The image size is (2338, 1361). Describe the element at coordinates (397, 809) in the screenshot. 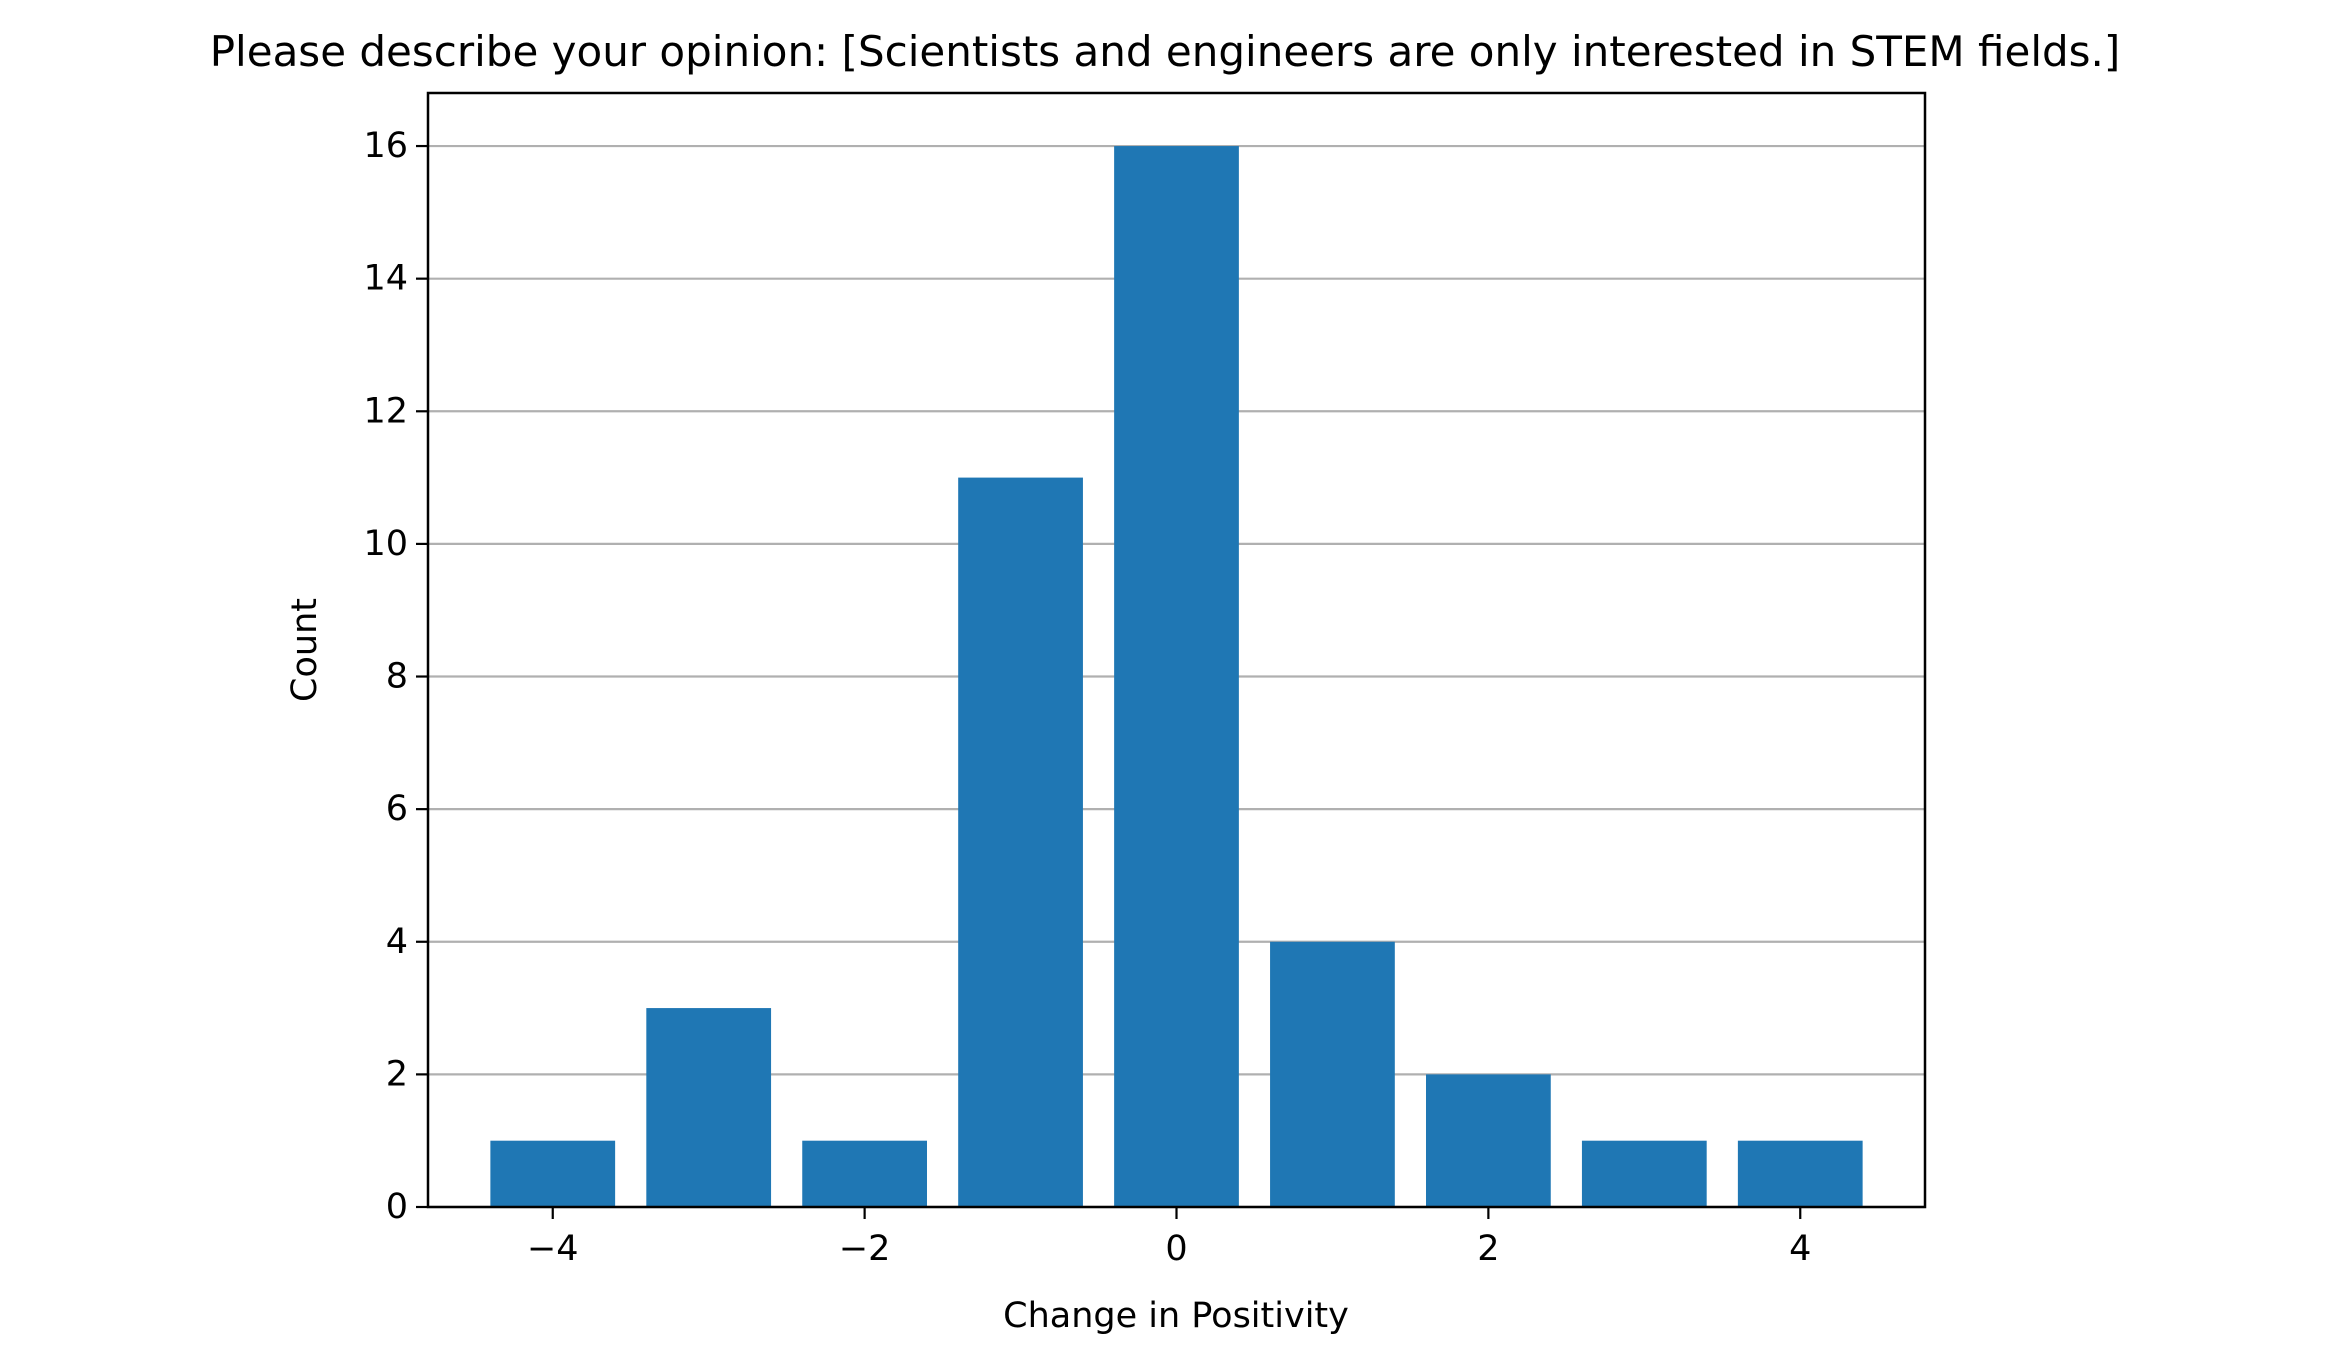

I see `y-tick-label: 6` at that location.